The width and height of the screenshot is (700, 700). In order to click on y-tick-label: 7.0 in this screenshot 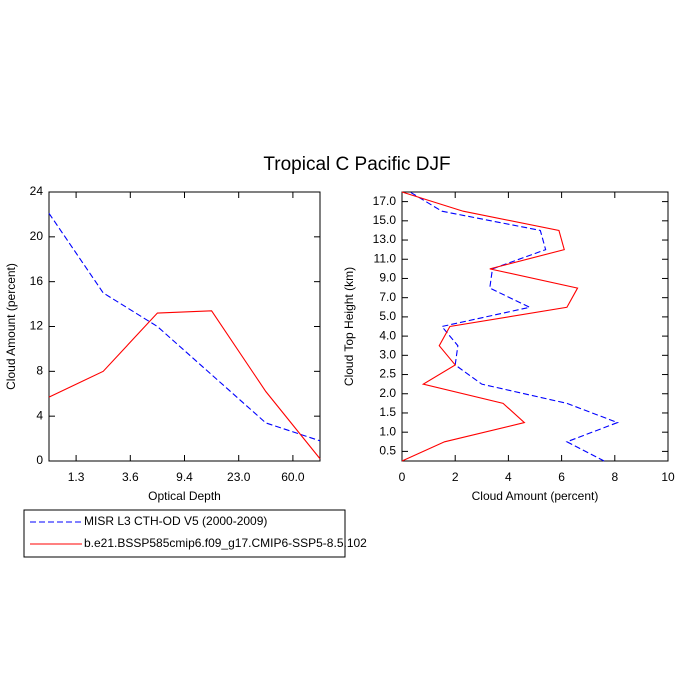, I will do `click(387, 297)`.